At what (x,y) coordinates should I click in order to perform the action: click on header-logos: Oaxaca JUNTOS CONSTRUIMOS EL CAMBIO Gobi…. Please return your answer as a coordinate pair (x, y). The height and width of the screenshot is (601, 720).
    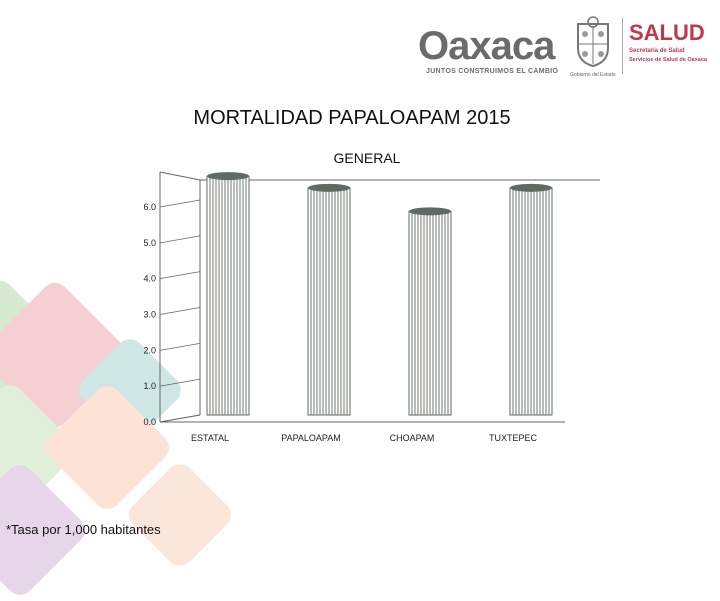
    Looking at the image, I should click on (560, 45).